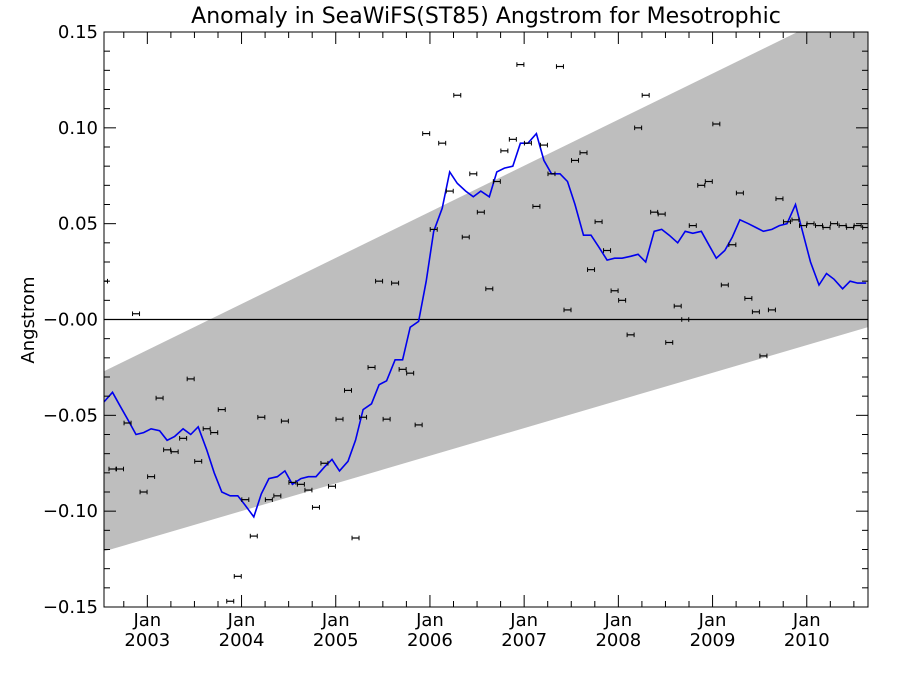  I want to click on y-tick-label: −0.00, so click(70, 320).